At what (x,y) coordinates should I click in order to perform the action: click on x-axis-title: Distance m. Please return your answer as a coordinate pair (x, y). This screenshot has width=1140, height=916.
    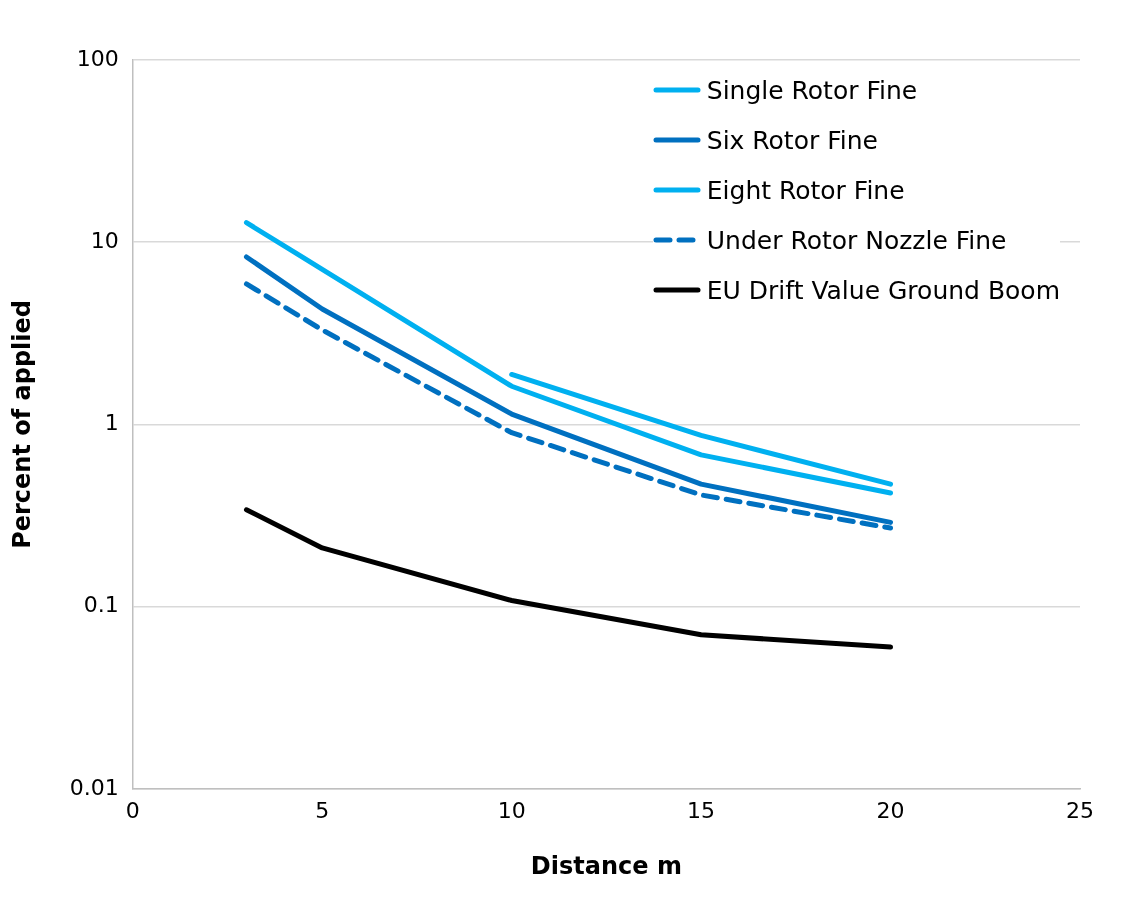
    Looking at the image, I should click on (606, 865).